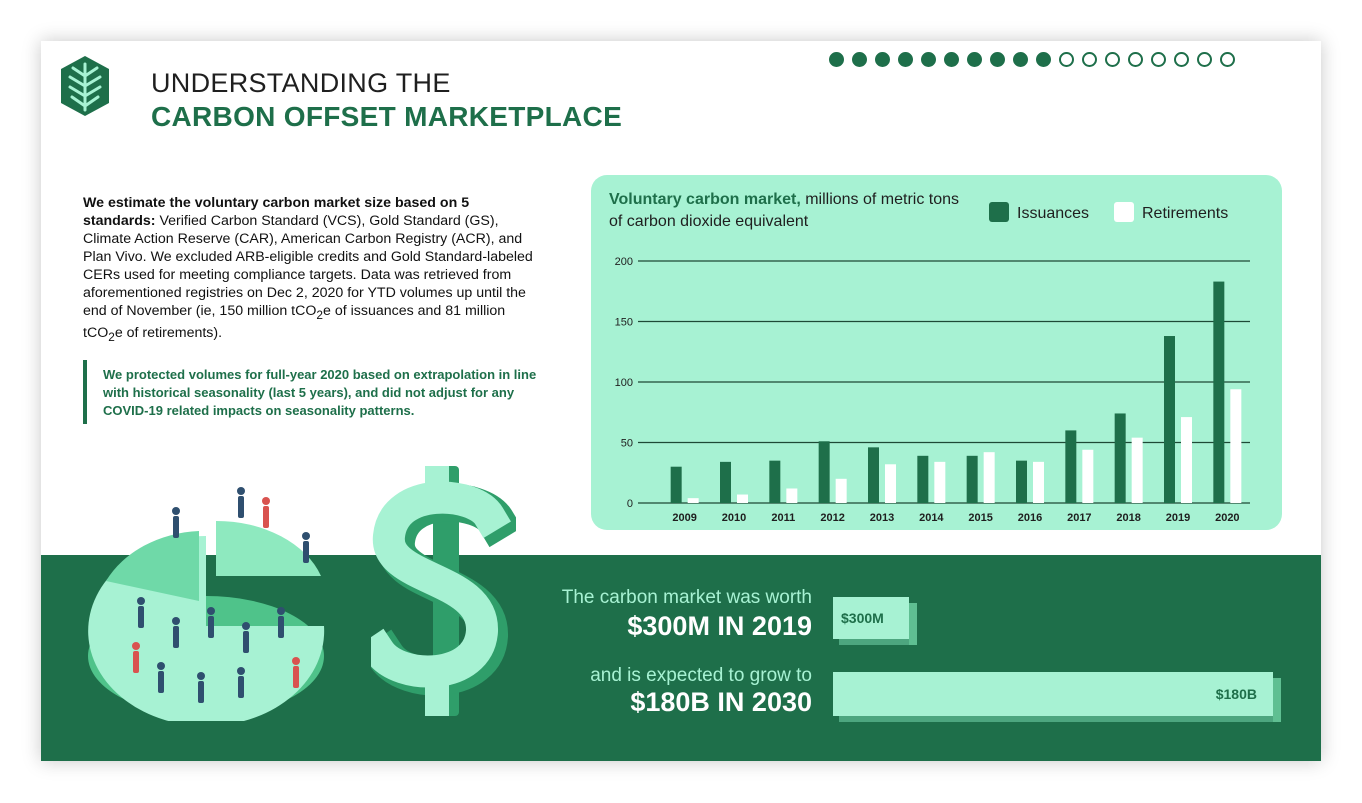 This screenshot has width=1362, height=803. Describe the element at coordinates (980, 518) in the screenshot. I see `x-tick-label: 2015` at that location.